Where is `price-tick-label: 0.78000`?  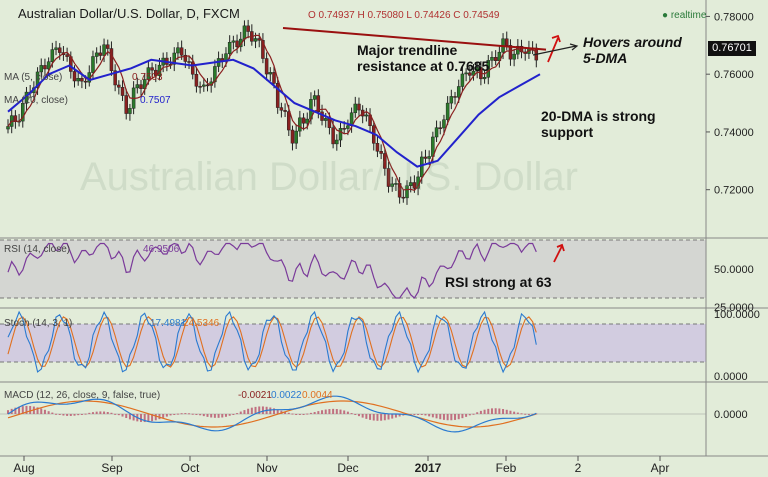 price-tick-label: 0.78000 is located at coordinates (734, 17).